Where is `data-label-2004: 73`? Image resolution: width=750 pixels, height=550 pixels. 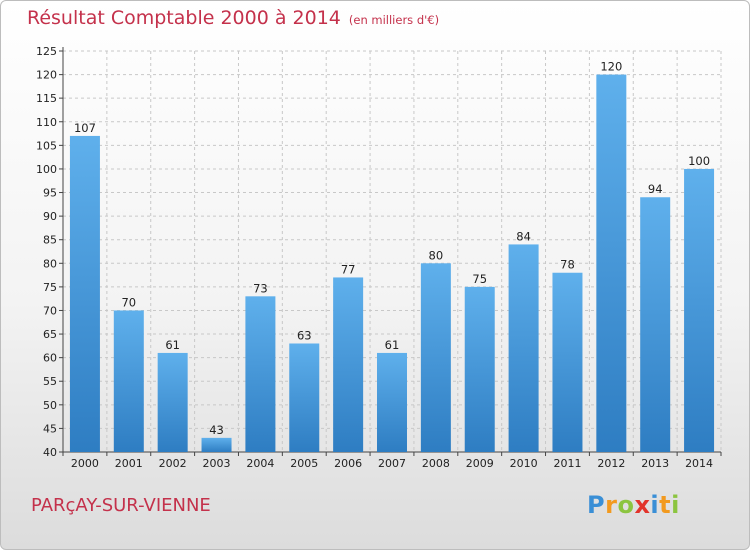 data-label-2004: 73 is located at coordinates (260, 288).